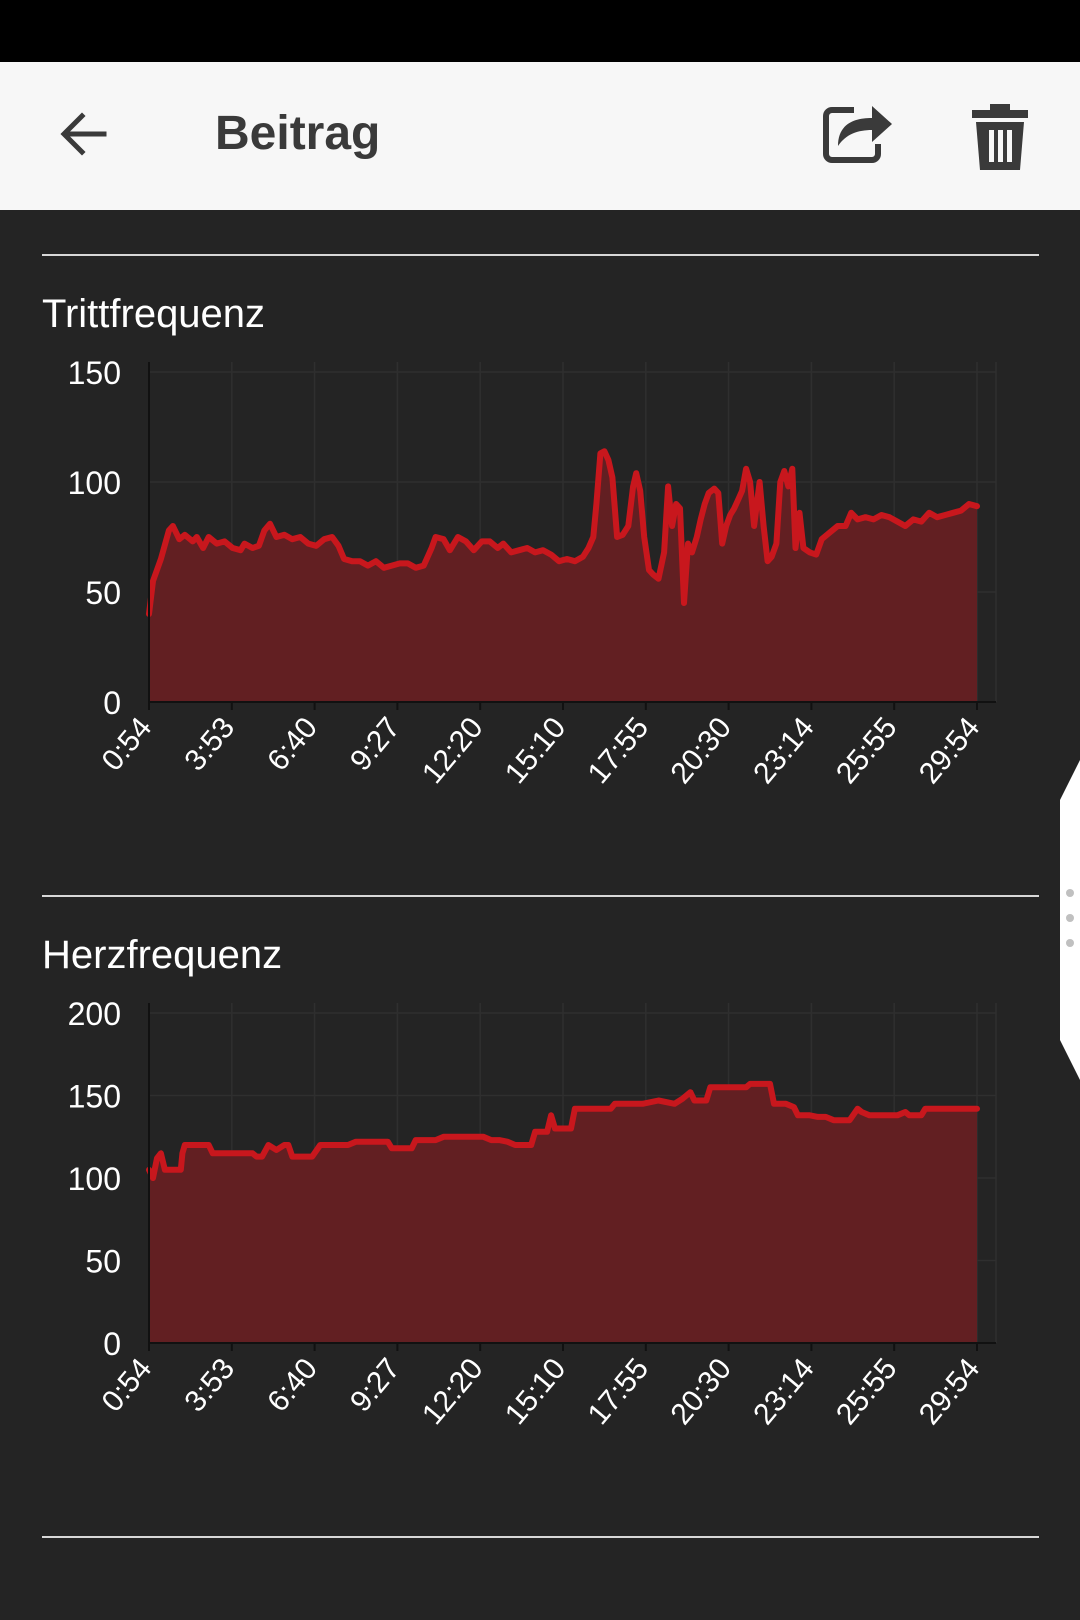 Image resolution: width=1080 pixels, height=1620 pixels. I want to click on y-tick-label: 200, so click(94, 1014).